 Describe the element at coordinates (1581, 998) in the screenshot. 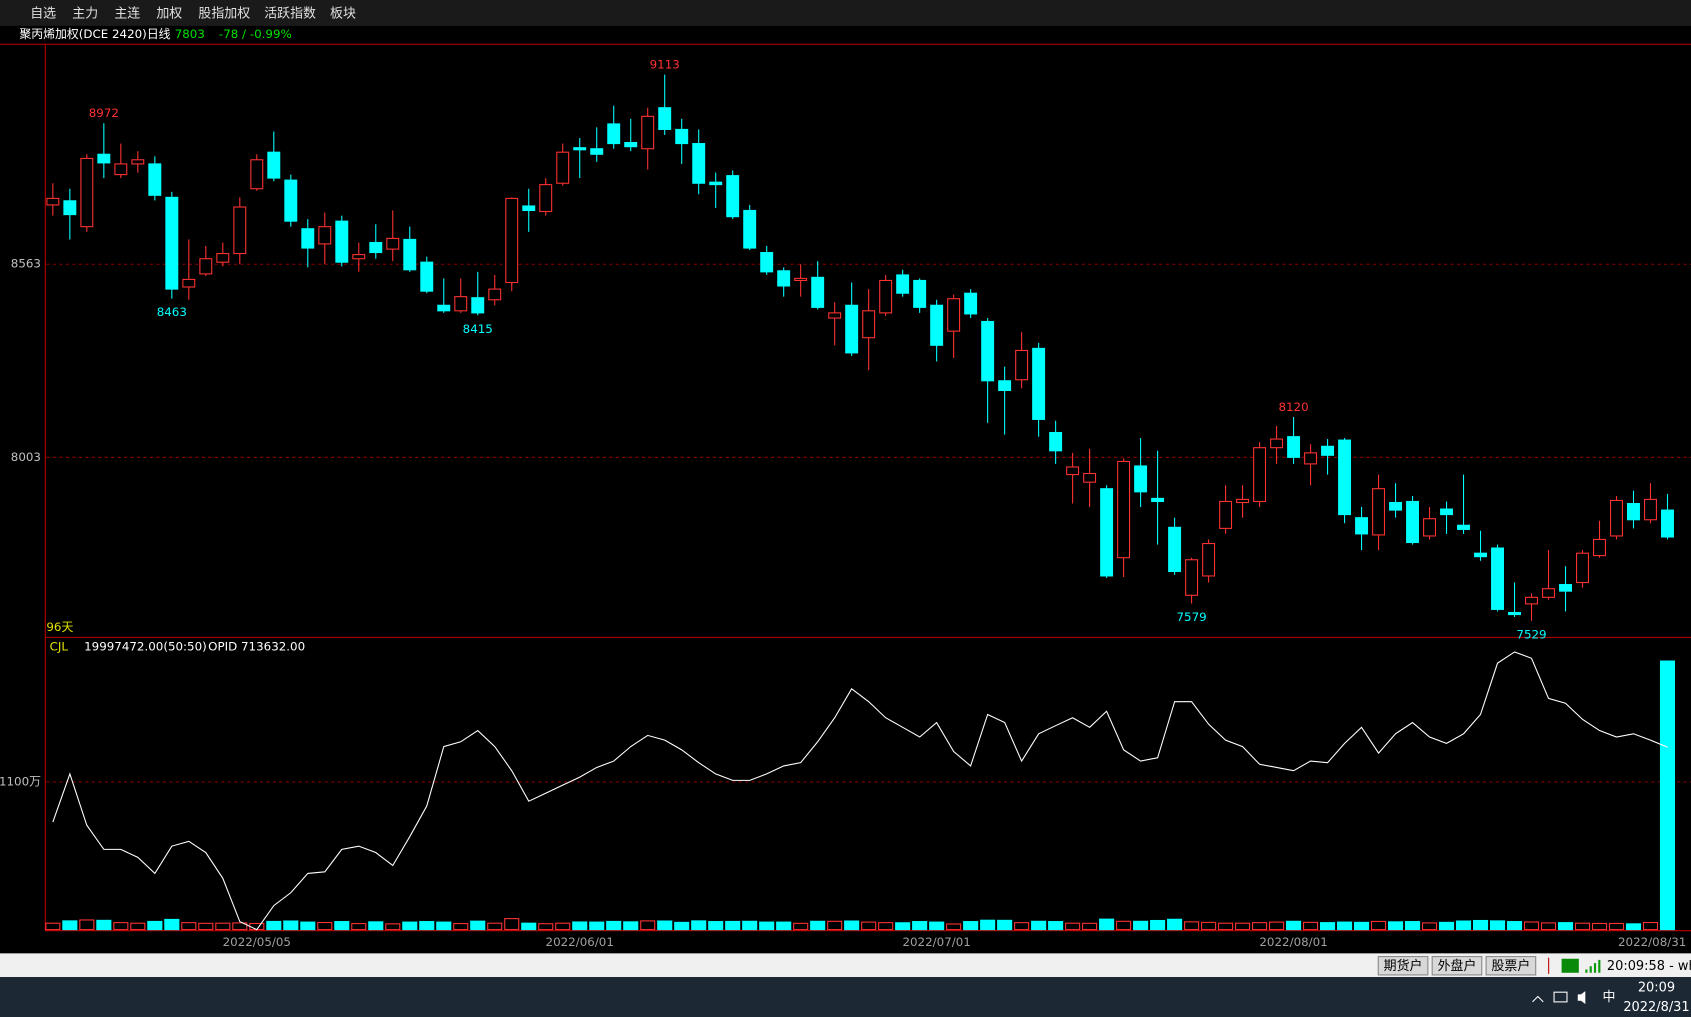

I see `volume-icon` at that location.